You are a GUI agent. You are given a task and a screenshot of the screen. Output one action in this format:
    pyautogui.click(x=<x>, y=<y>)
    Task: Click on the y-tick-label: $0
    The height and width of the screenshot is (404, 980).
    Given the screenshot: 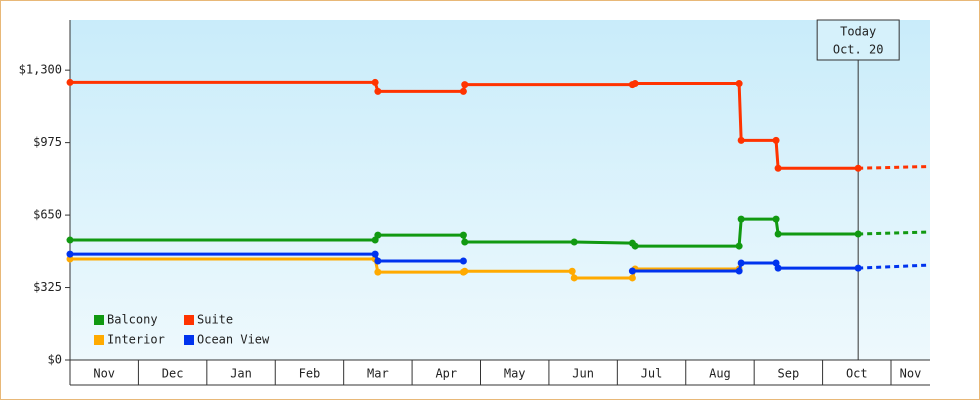 What is the action you would take?
    pyautogui.click(x=55, y=360)
    